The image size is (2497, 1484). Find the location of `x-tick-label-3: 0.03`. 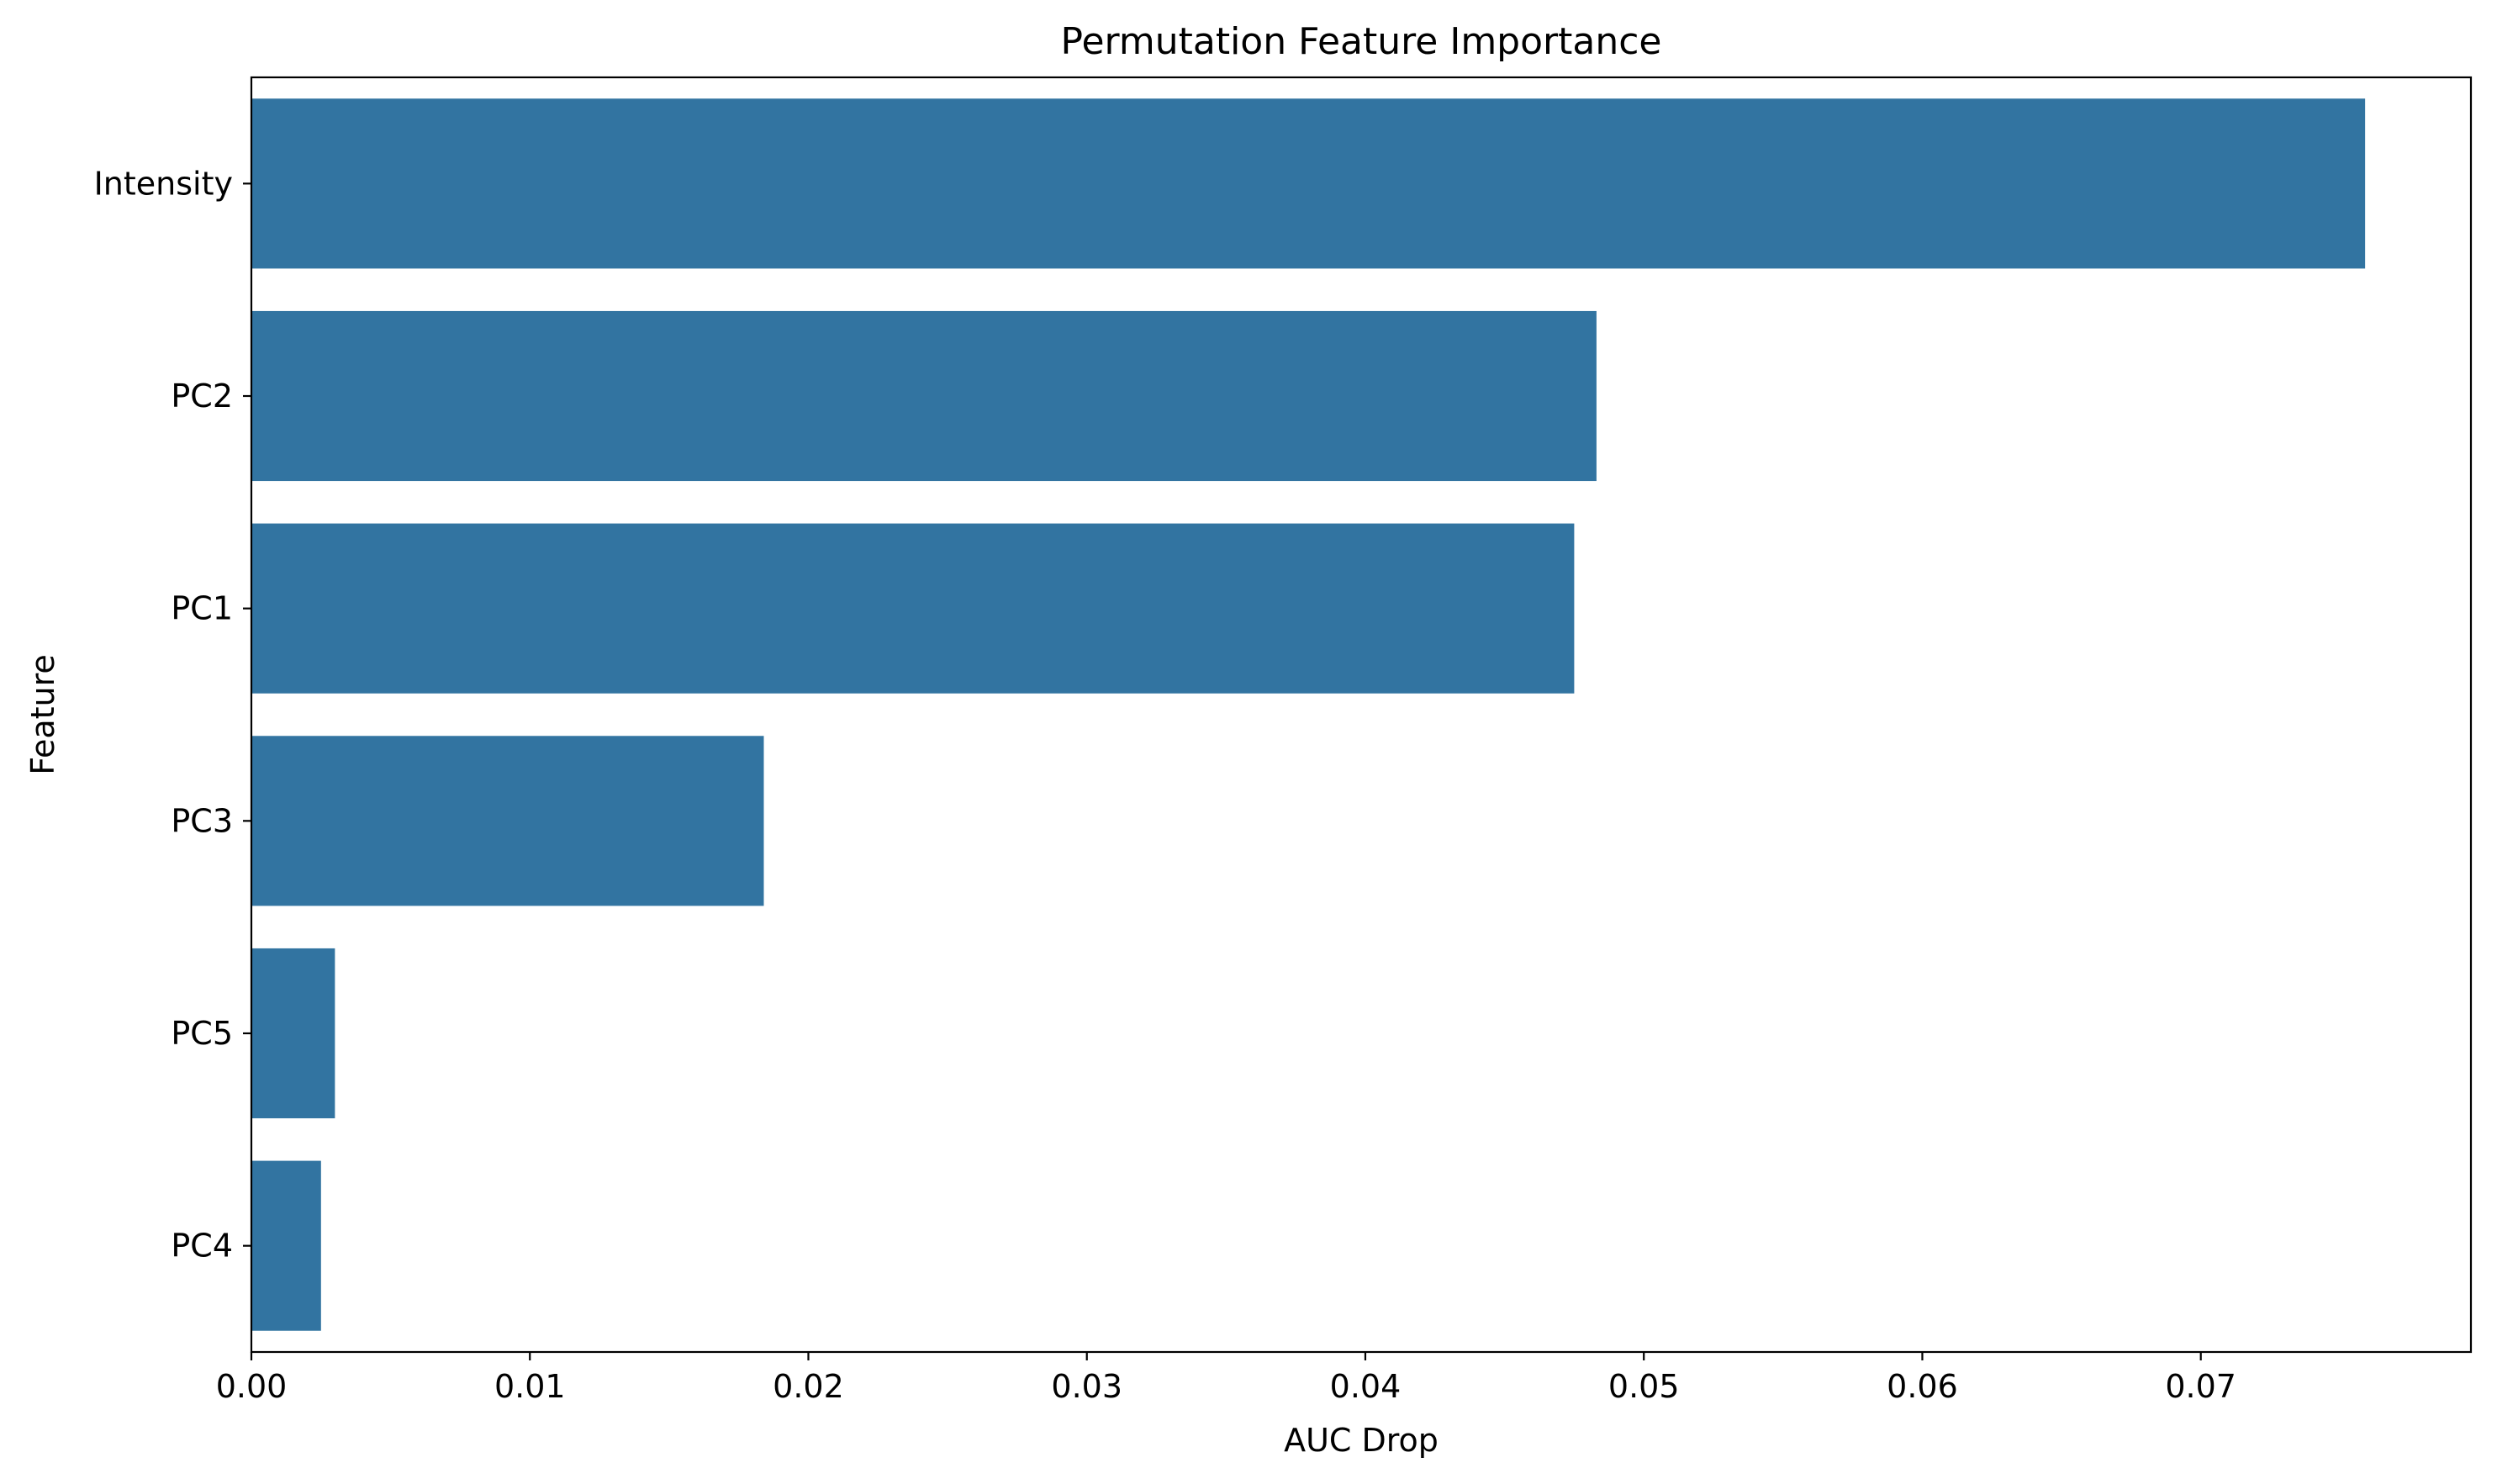

x-tick-label-3: 0.03 is located at coordinates (1086, 1386).